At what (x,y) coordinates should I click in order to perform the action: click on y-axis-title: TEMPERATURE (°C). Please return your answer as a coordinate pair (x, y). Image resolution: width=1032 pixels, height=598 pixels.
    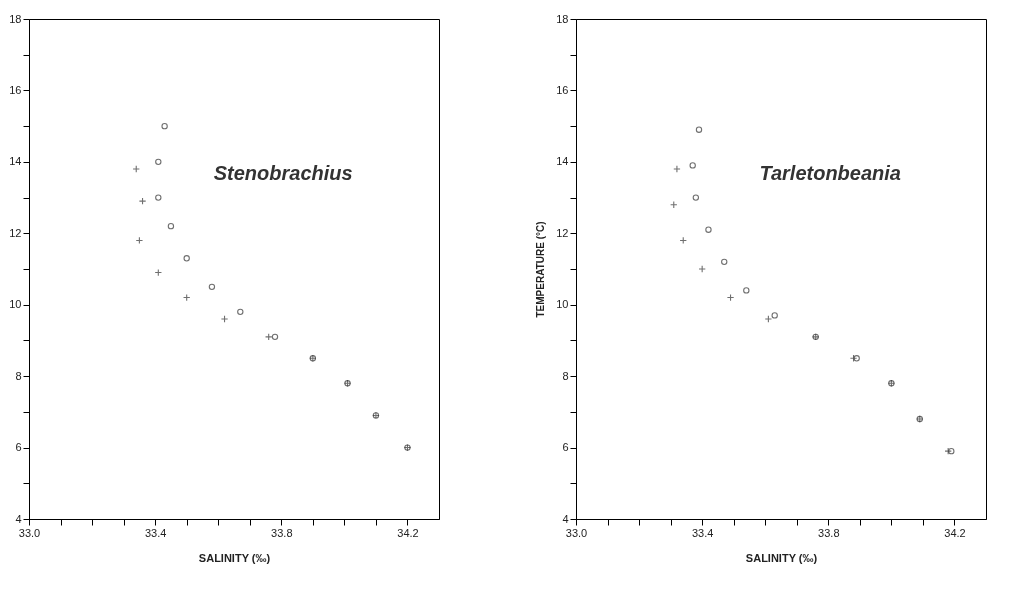
    Looking at the image, I should click on (541, 269).